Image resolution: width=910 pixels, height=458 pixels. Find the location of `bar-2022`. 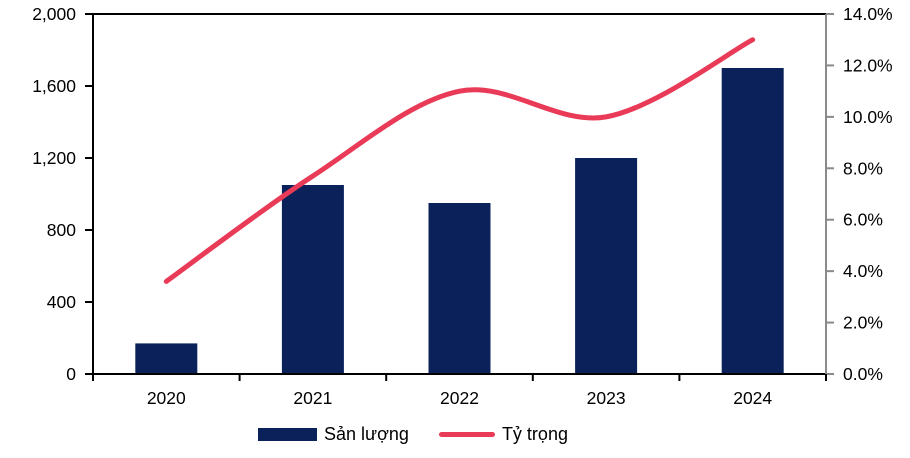

bar-2022 is located at coordinates (459, 288).